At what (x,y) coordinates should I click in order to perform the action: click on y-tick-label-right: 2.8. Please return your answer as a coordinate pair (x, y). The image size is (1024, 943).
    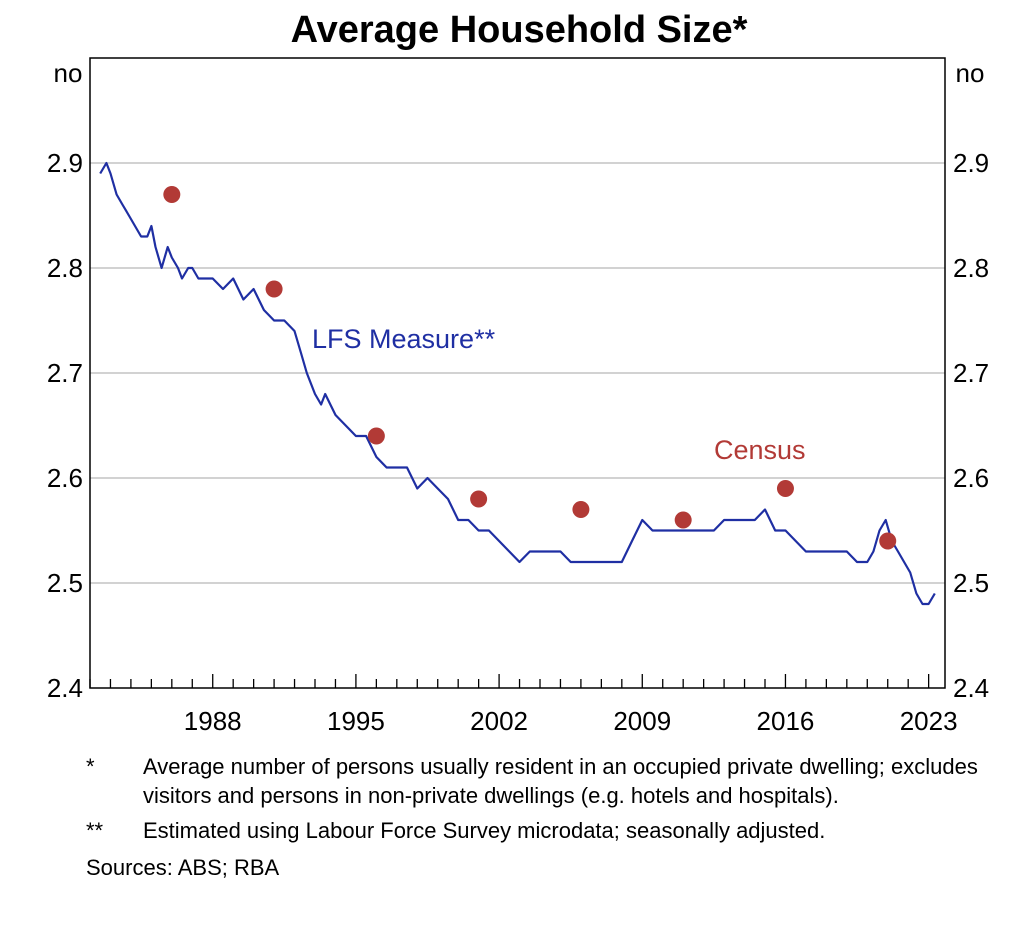
    Looking at the image, I should click on (971, 268).